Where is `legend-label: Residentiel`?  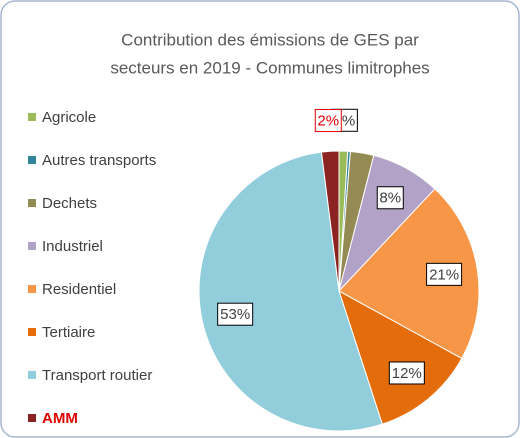
legend-label: Residentiel is located at coordinates (79, 289).